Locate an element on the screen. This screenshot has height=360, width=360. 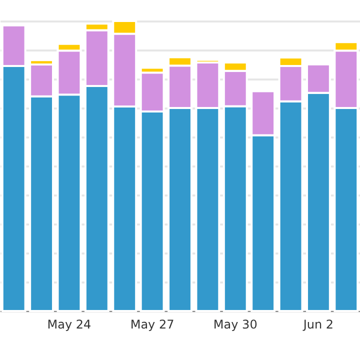
x-tick-label: Jun 2 is located at coordinates (318, 325).